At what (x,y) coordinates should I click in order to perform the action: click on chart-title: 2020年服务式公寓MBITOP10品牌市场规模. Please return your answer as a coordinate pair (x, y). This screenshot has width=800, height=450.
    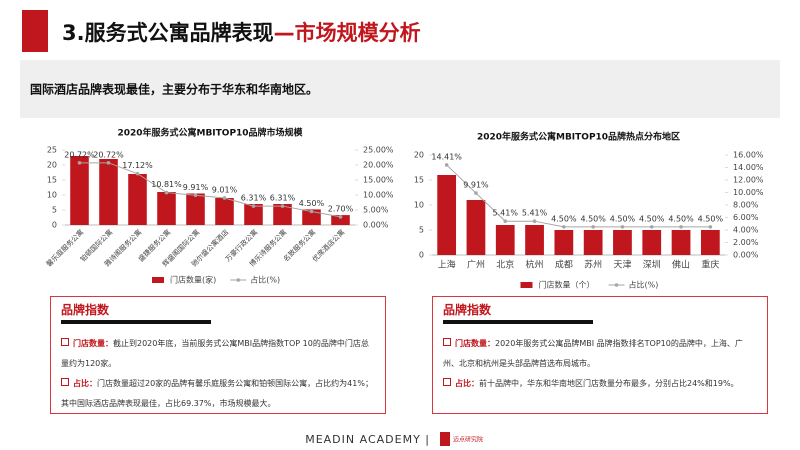
    Looking at the image, I should click on (210, 133).